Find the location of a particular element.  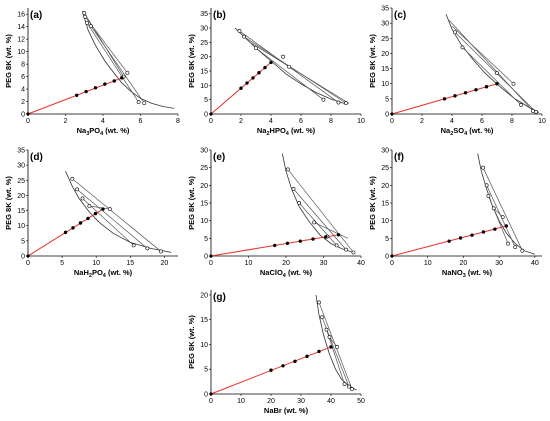

x-axis-label: NaNO3 (wt. %) is located at coordinates (467, 273).